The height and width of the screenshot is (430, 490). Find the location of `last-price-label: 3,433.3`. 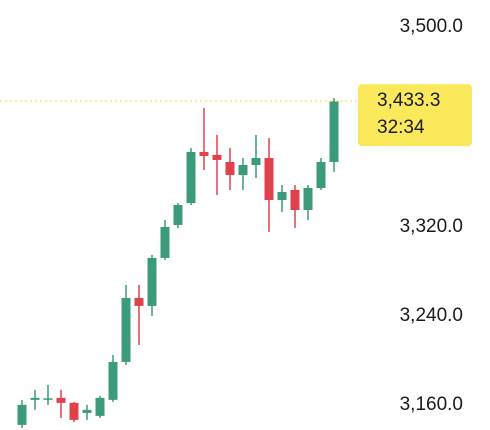

last-price-label: 3,433.3 is located at coordinates (408, 100).